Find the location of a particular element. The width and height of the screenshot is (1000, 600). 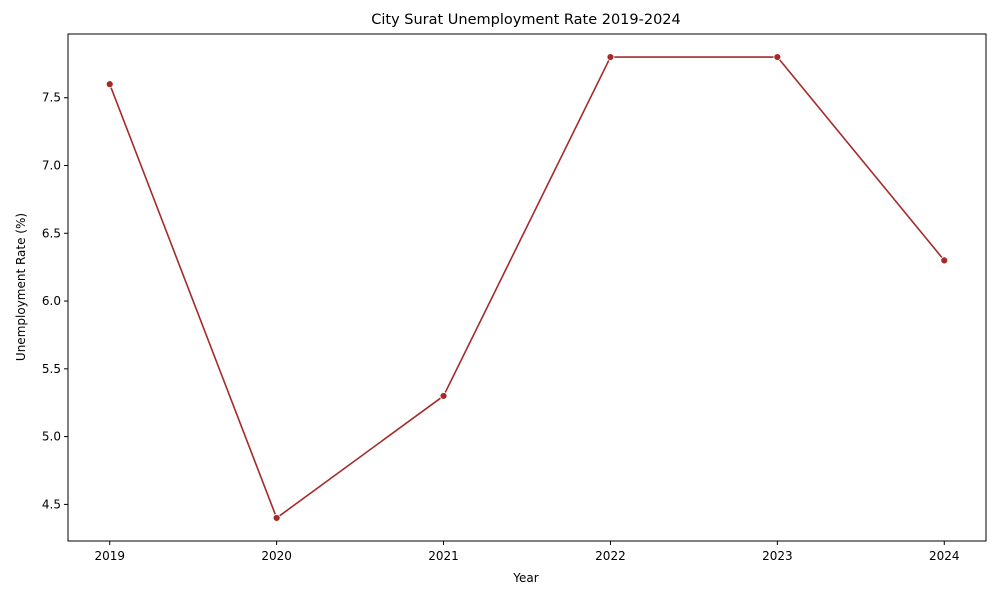

y-tick-label: 5.5 is located at coordinates (51, 369).